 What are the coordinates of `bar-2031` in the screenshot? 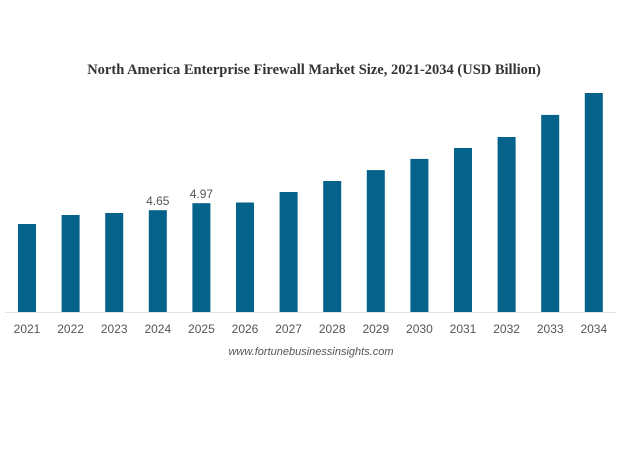 It's located at (463, 230).